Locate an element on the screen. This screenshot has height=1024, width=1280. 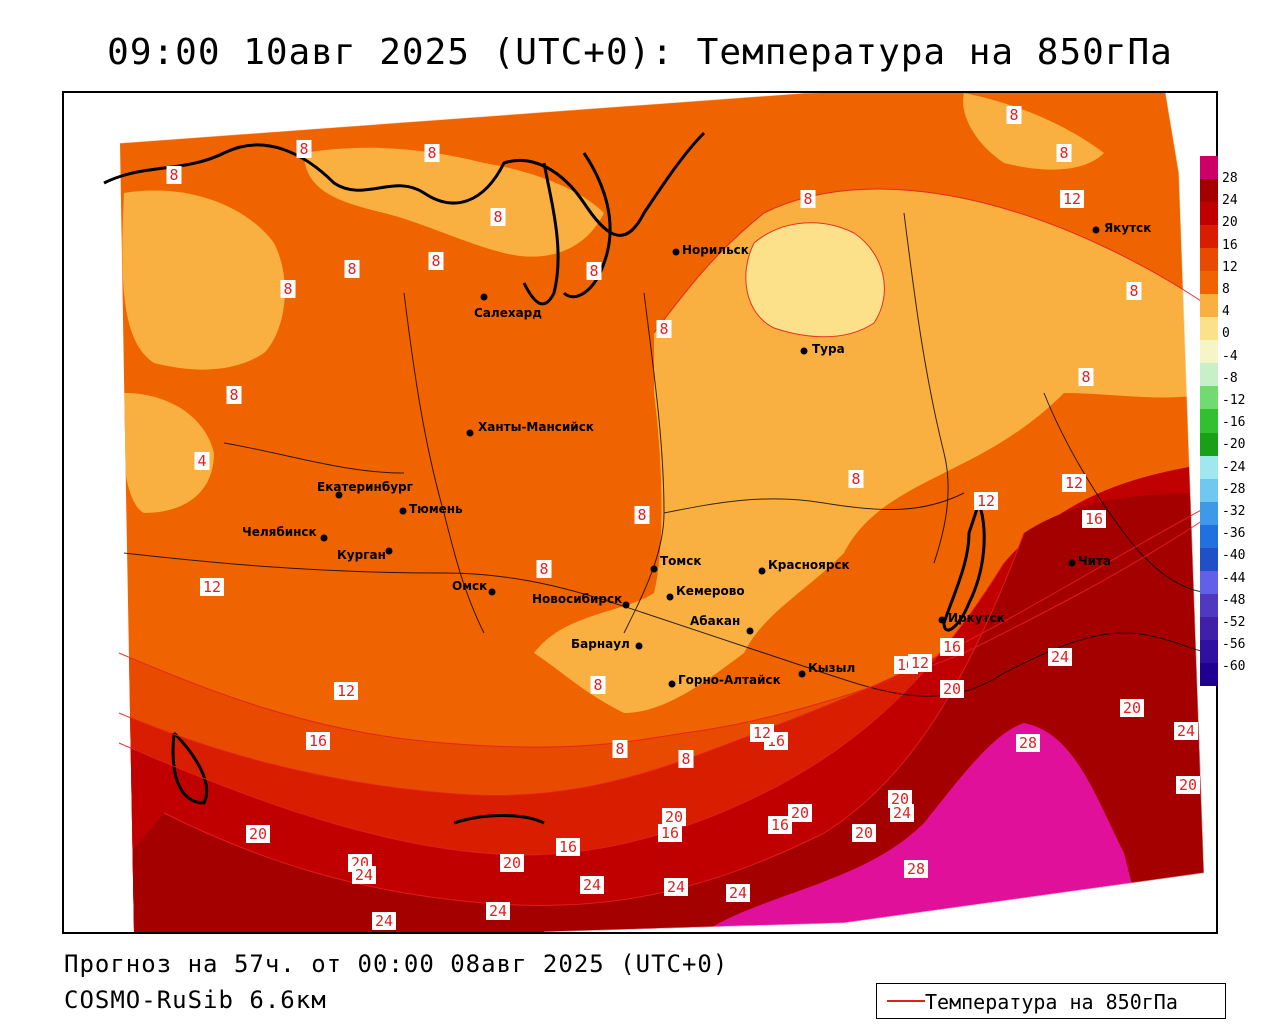
isotherm-label: 20 is located at coordinates (258, 834).